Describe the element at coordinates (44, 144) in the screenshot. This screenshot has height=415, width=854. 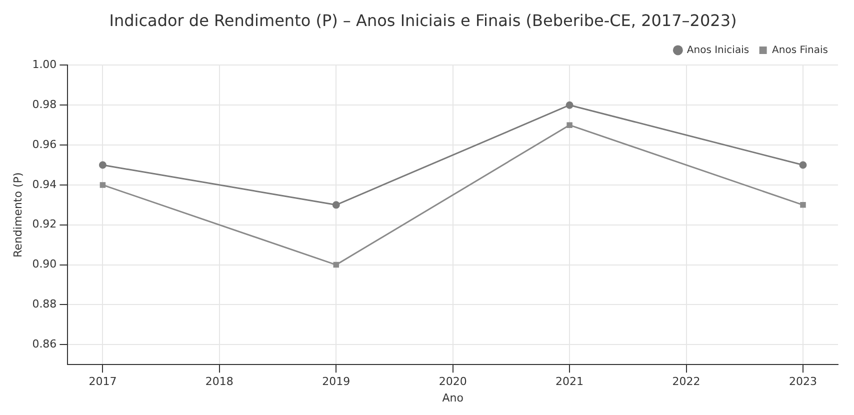
I see `y-tick-label: 0.96` at that location.